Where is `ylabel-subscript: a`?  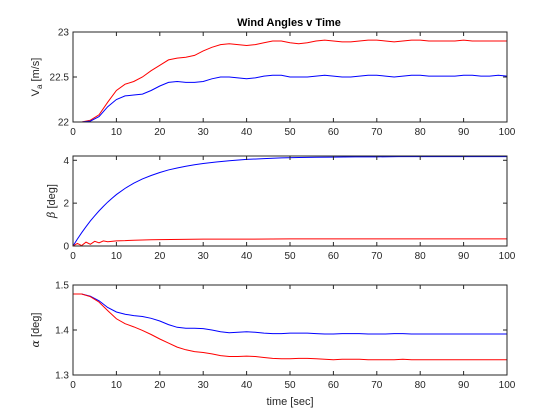 ylabel-subscript: a is located at coordinates (39, 86).